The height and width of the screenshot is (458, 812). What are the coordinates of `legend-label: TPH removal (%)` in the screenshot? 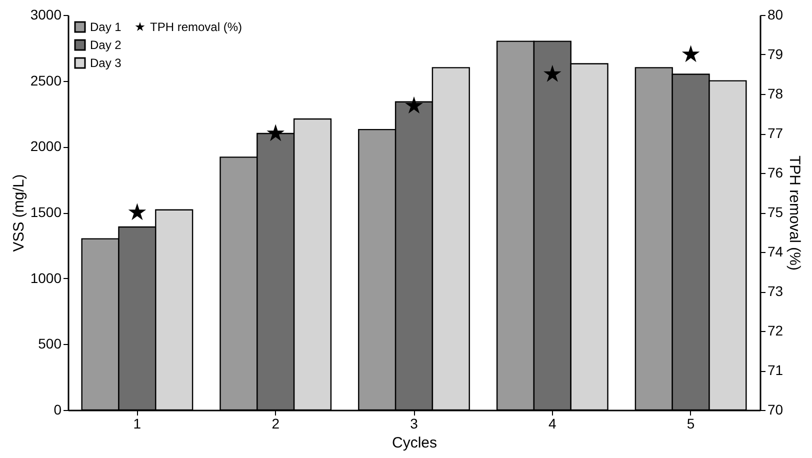 It's located at (196, 27).